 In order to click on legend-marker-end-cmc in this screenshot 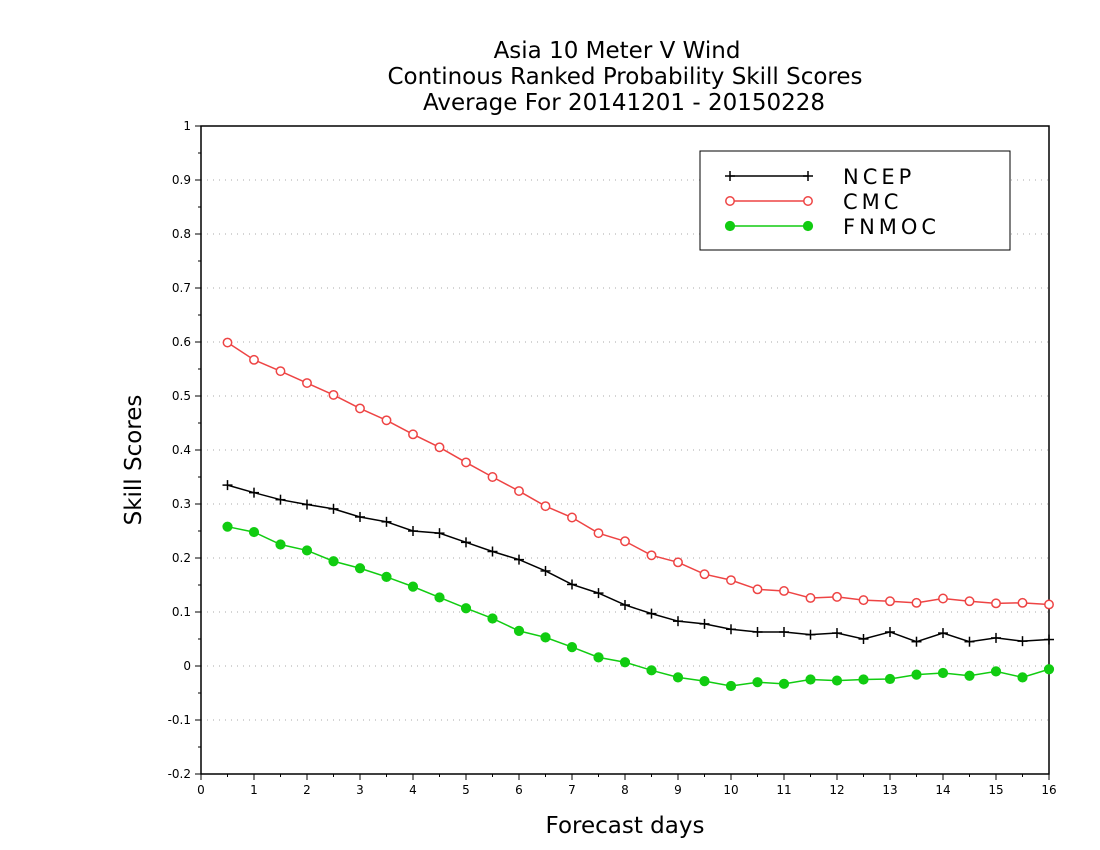, I will do `click(808, 201)`.